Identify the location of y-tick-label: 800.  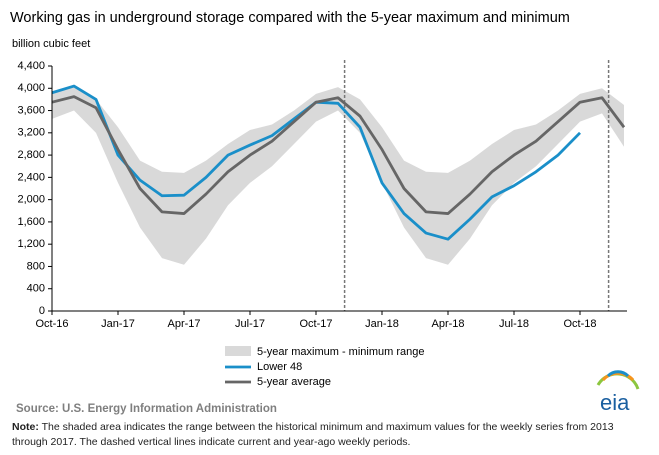
(36, 266).